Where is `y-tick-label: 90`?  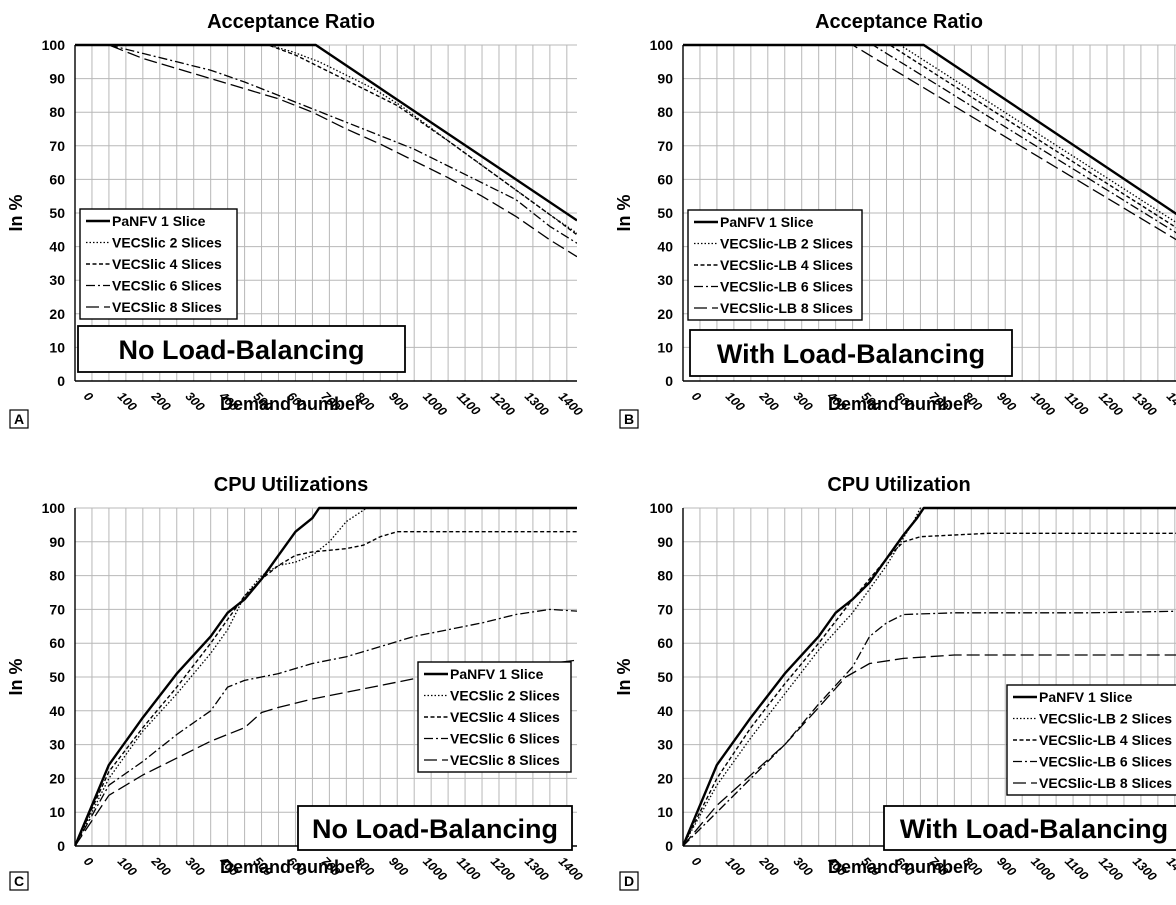 y-tick-label: 90 is located at coordinates (57, 79).